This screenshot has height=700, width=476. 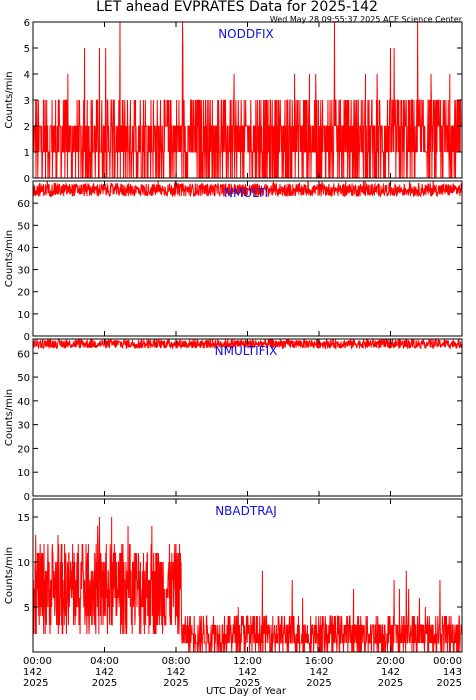 I want to click on x-tick-time-label: 12:00, so click(x=247, y=661).